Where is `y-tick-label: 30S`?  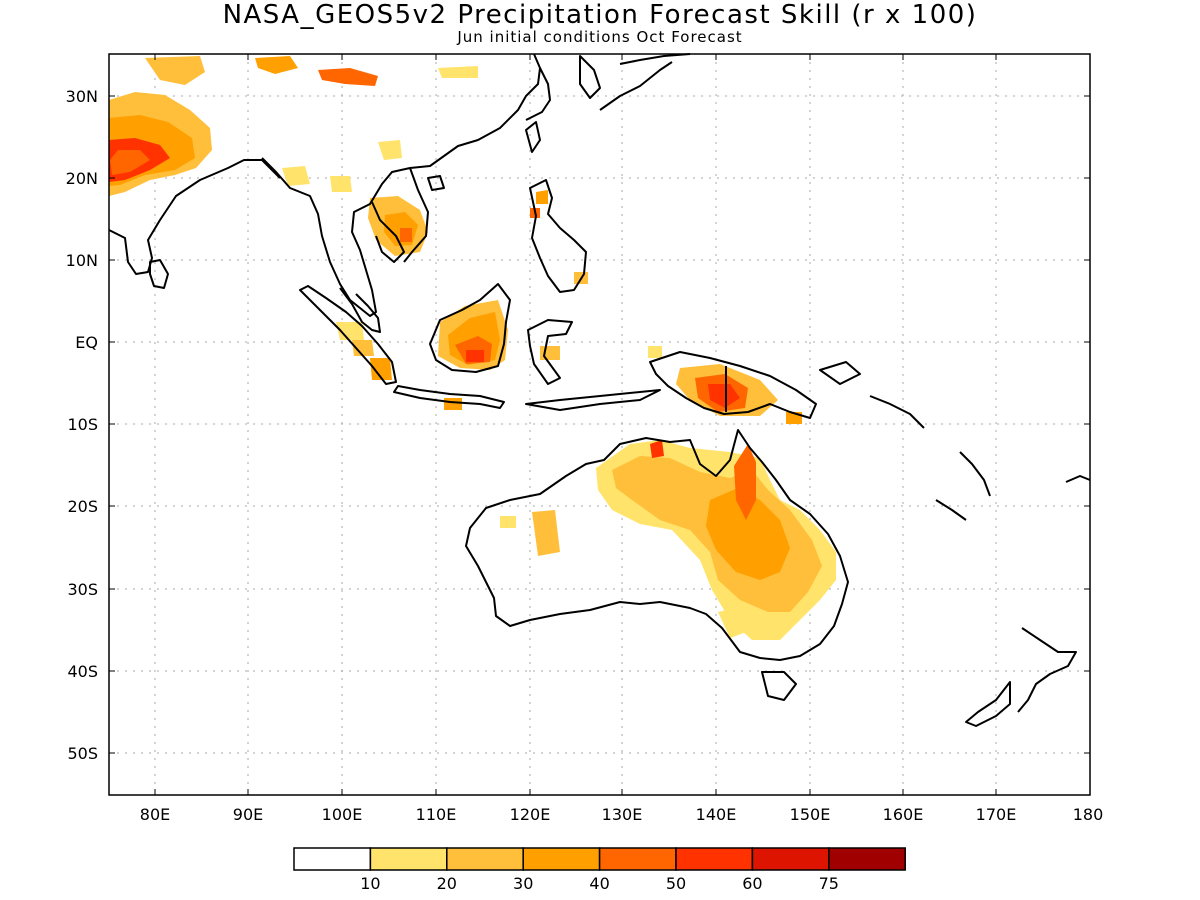
y-tick-label: 30S is located at coordinates (82, 589).